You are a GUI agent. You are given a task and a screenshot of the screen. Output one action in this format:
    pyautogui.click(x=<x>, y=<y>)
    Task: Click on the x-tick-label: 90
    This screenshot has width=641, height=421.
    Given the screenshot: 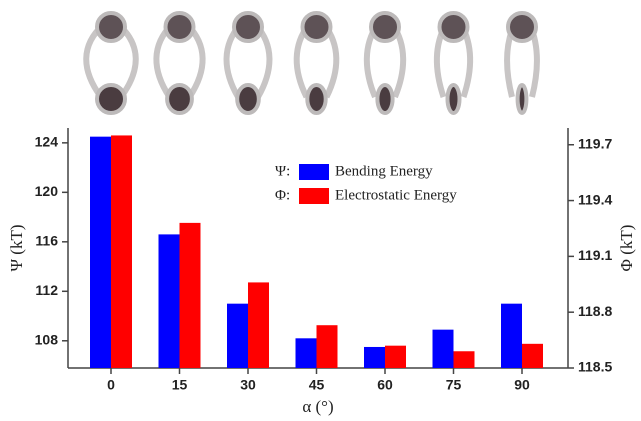 What is the action you would take?
    pyautogui.click(x=522, y=385)
    